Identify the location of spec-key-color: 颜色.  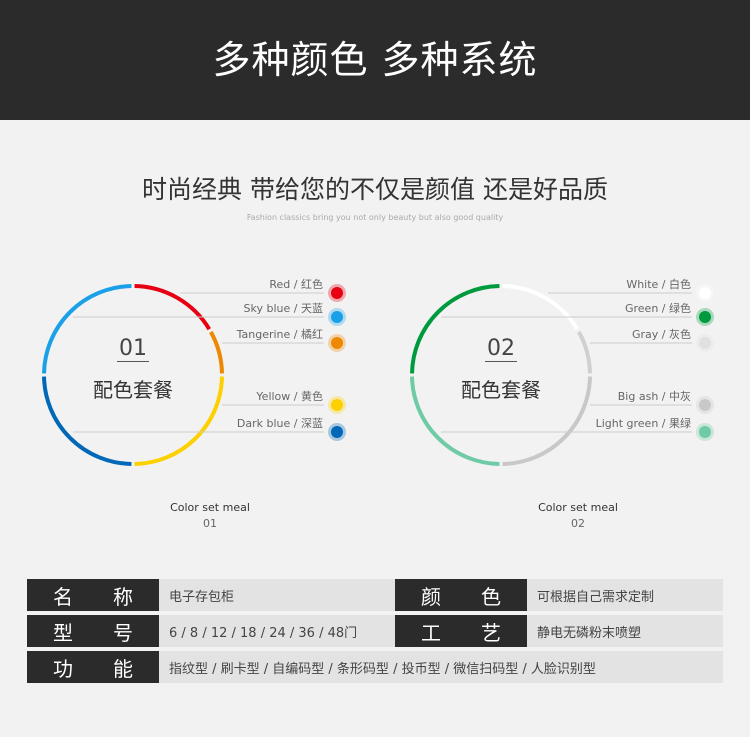
(461, 595).